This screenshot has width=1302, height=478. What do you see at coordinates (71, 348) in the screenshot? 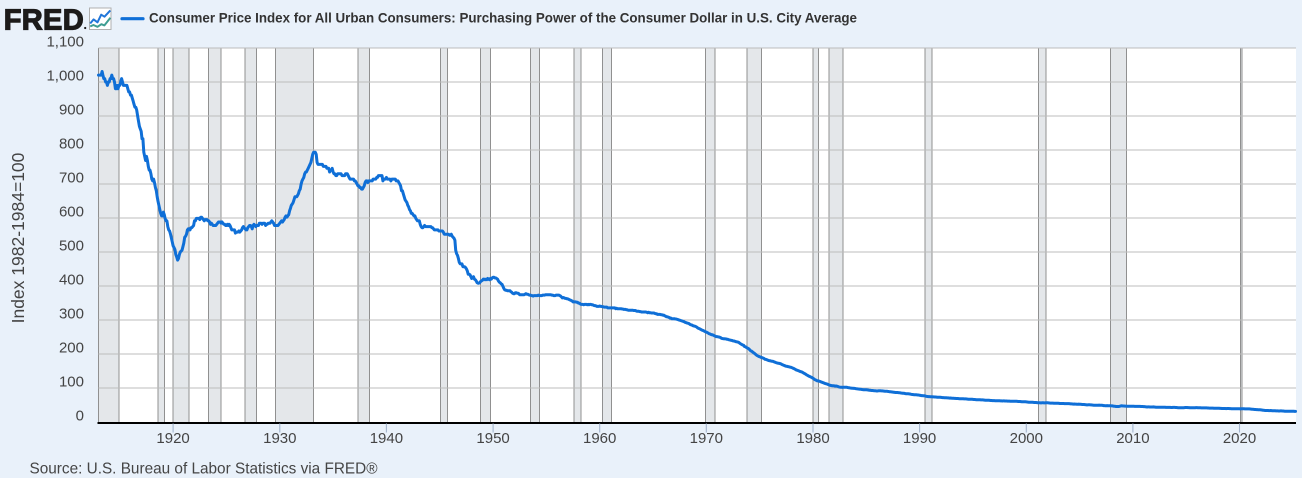
I see `svg-text: 200` at bounding box center [71, 348].